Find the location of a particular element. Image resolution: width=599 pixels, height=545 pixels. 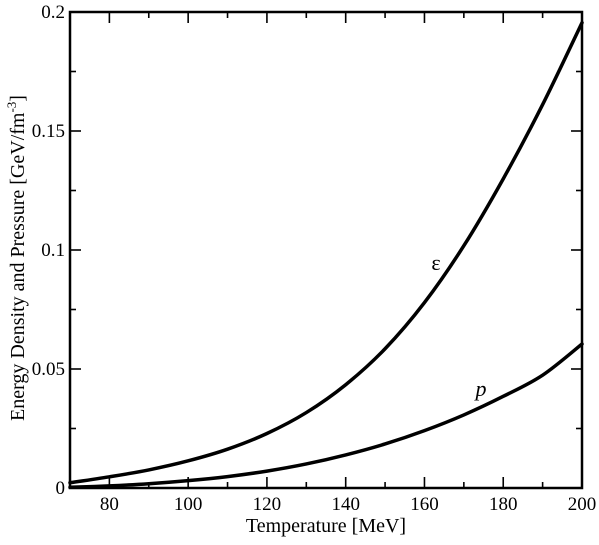

y-tick-label: 0.05 is located at coordinates (48, 369).